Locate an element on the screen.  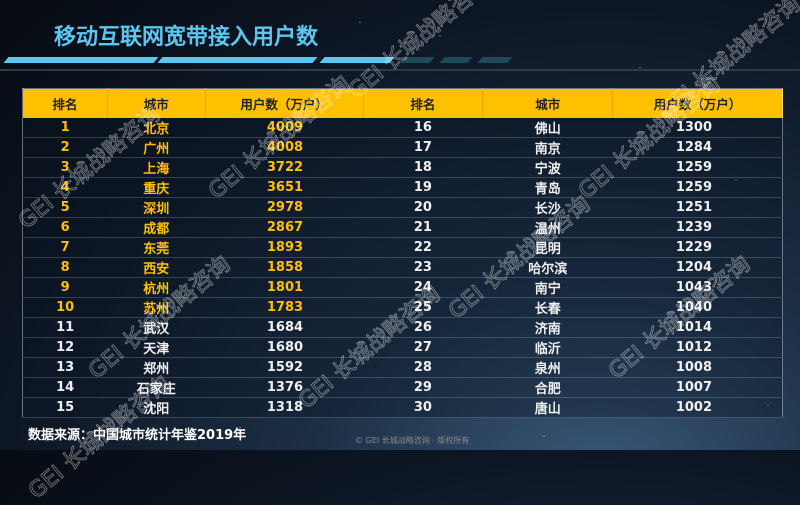
table-row: 6 成都 2867 21 温州 1239 is located at coordinates (402, 227).